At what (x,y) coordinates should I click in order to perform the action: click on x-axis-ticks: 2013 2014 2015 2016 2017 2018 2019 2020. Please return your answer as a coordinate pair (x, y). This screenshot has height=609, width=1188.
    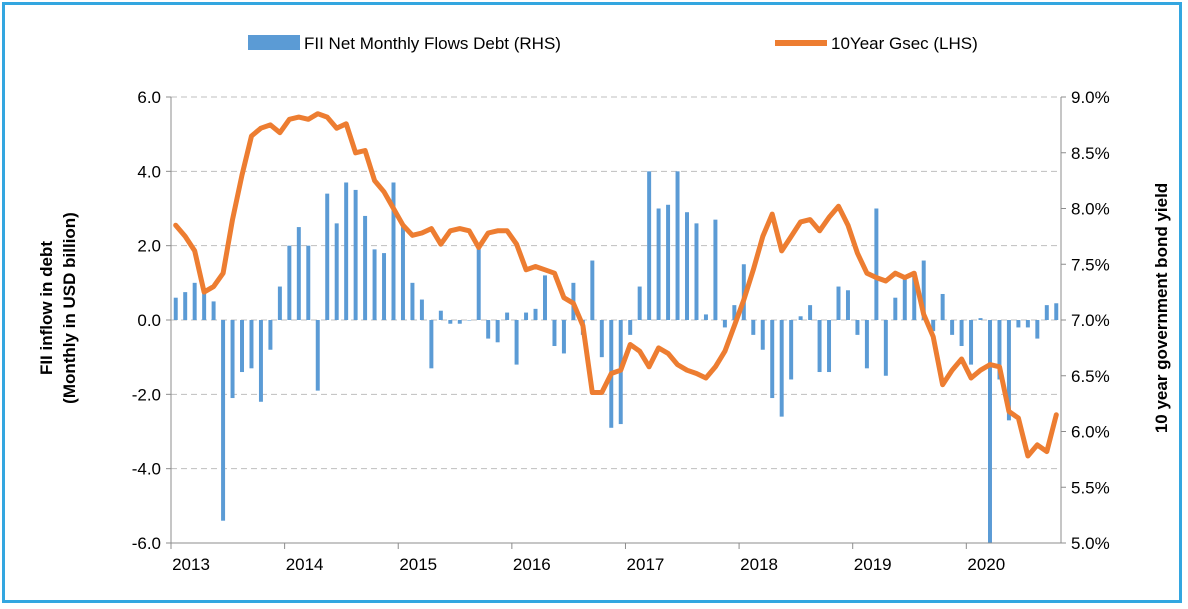
    Looking at the image, I should click on (587, 558).